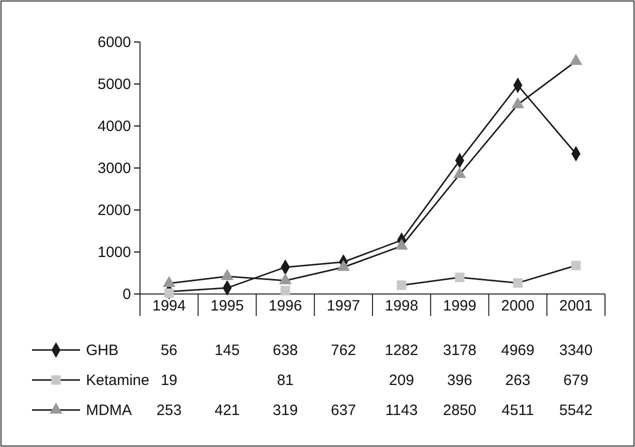  I want to click on y-tick-label: 0, so click(126, 294).